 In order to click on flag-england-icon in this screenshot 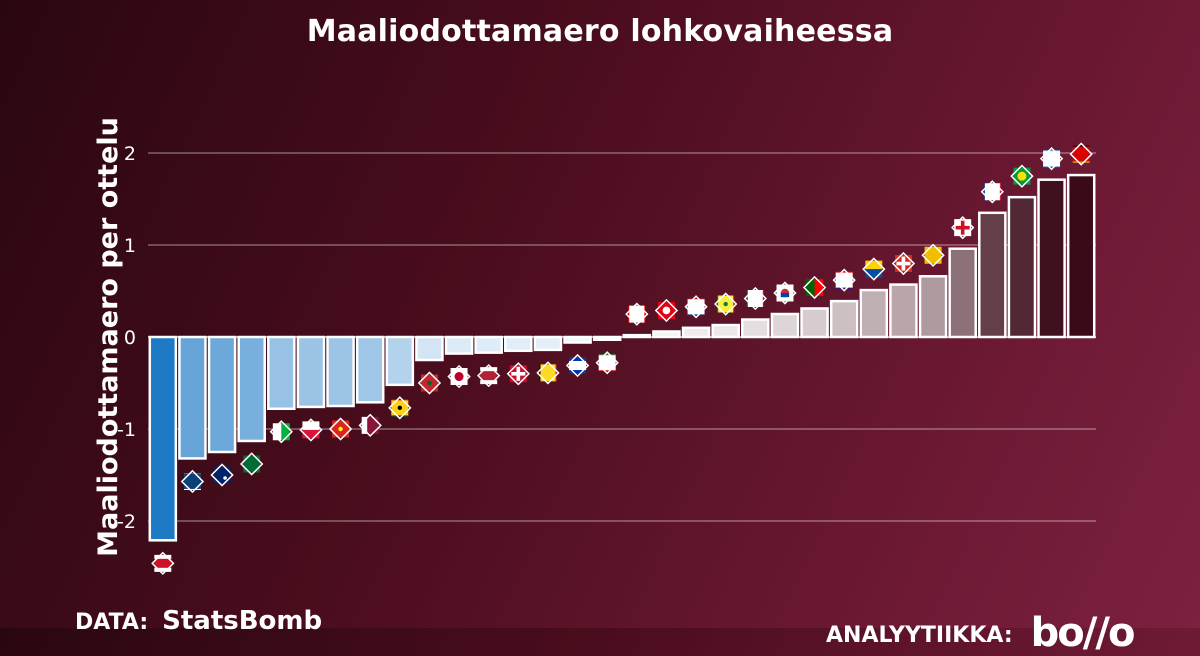, I will do `click(963, 228)`.